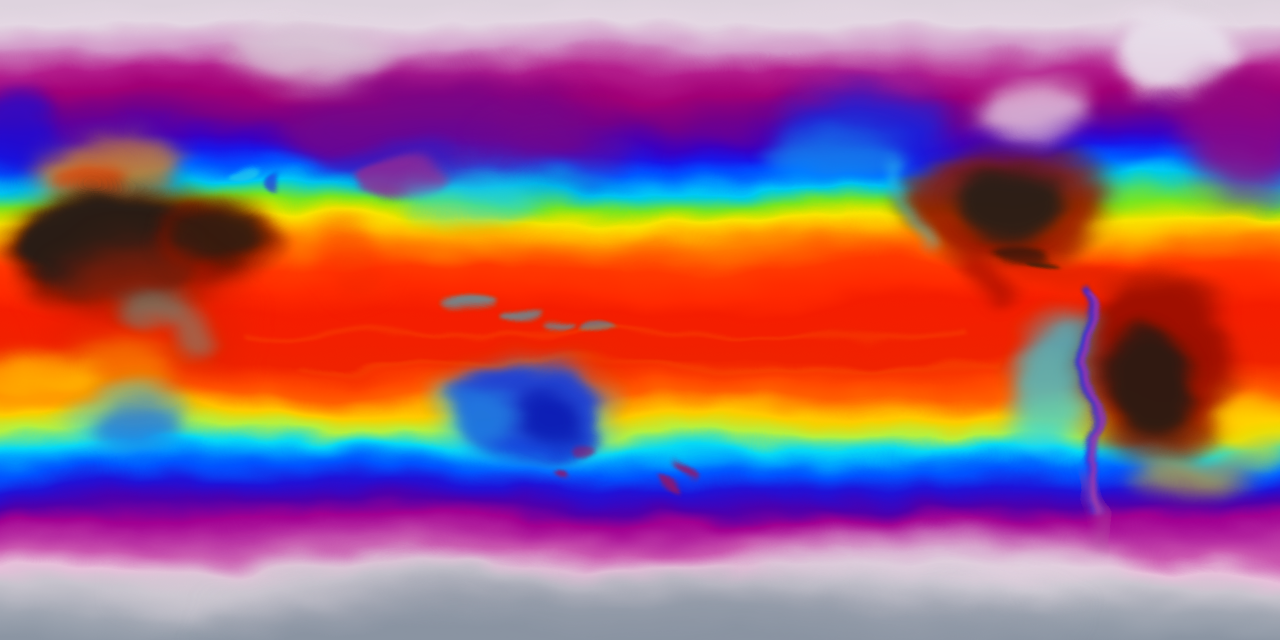  I want to click on black-sea-cyan-speck, so click(252, 176).